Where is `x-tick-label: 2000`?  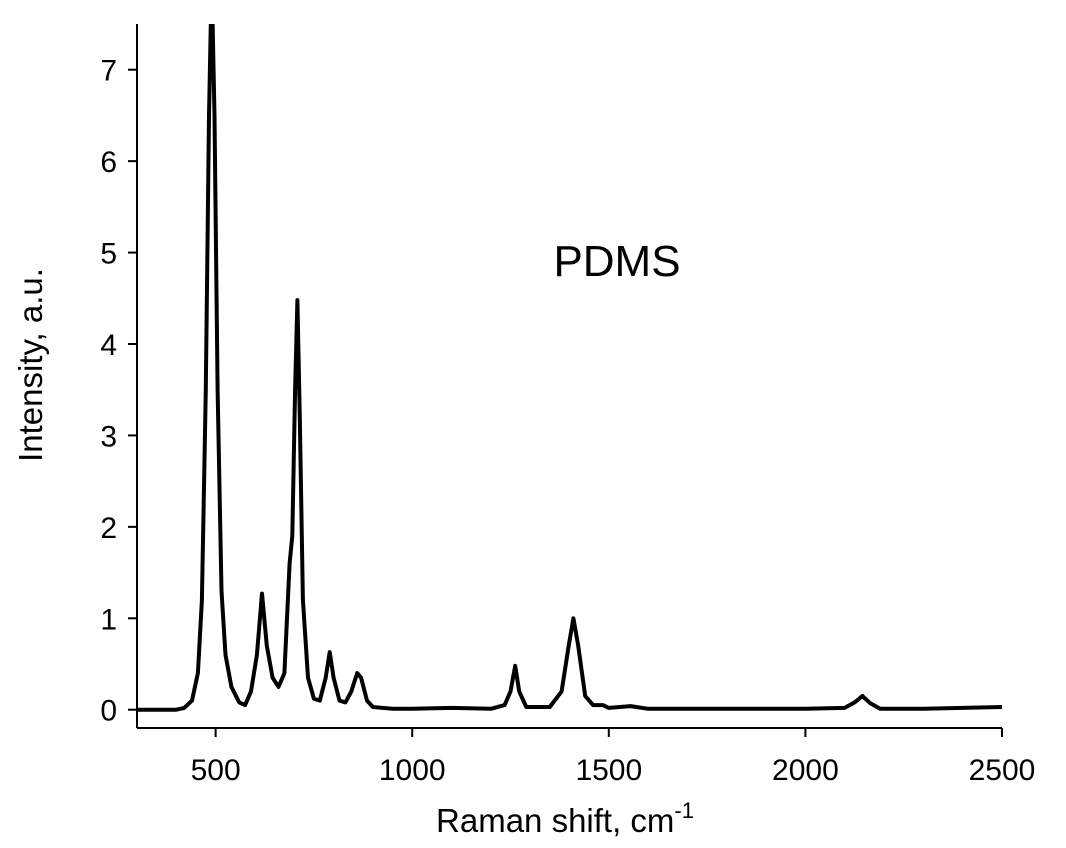 x-tick-label: 2000 is located at coordinates (805, 770).